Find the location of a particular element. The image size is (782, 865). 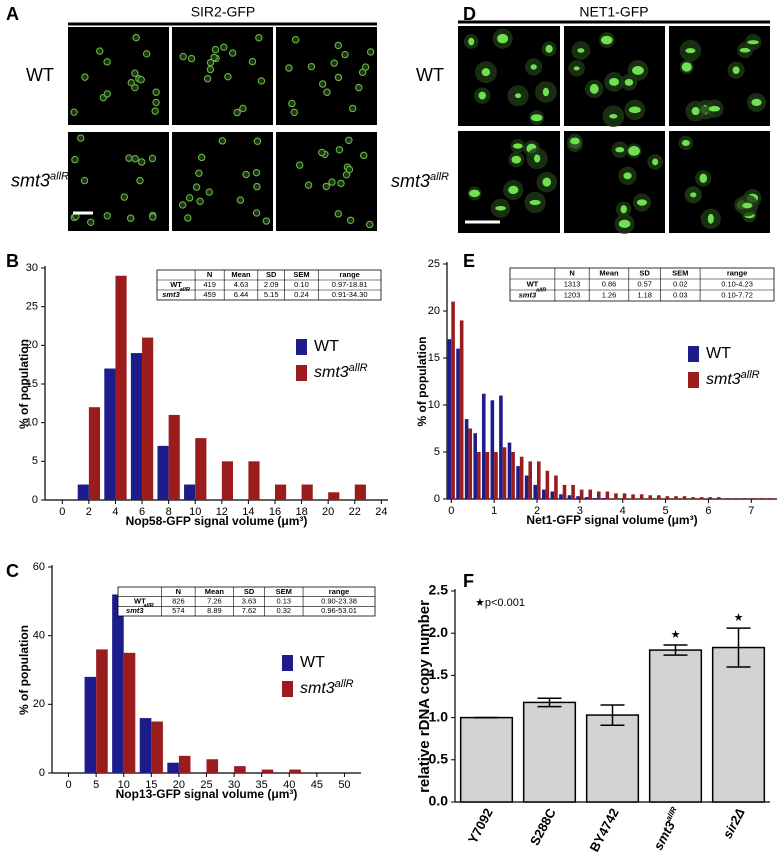

table-row-label-sup: allR is located at coordinates (541, 291).